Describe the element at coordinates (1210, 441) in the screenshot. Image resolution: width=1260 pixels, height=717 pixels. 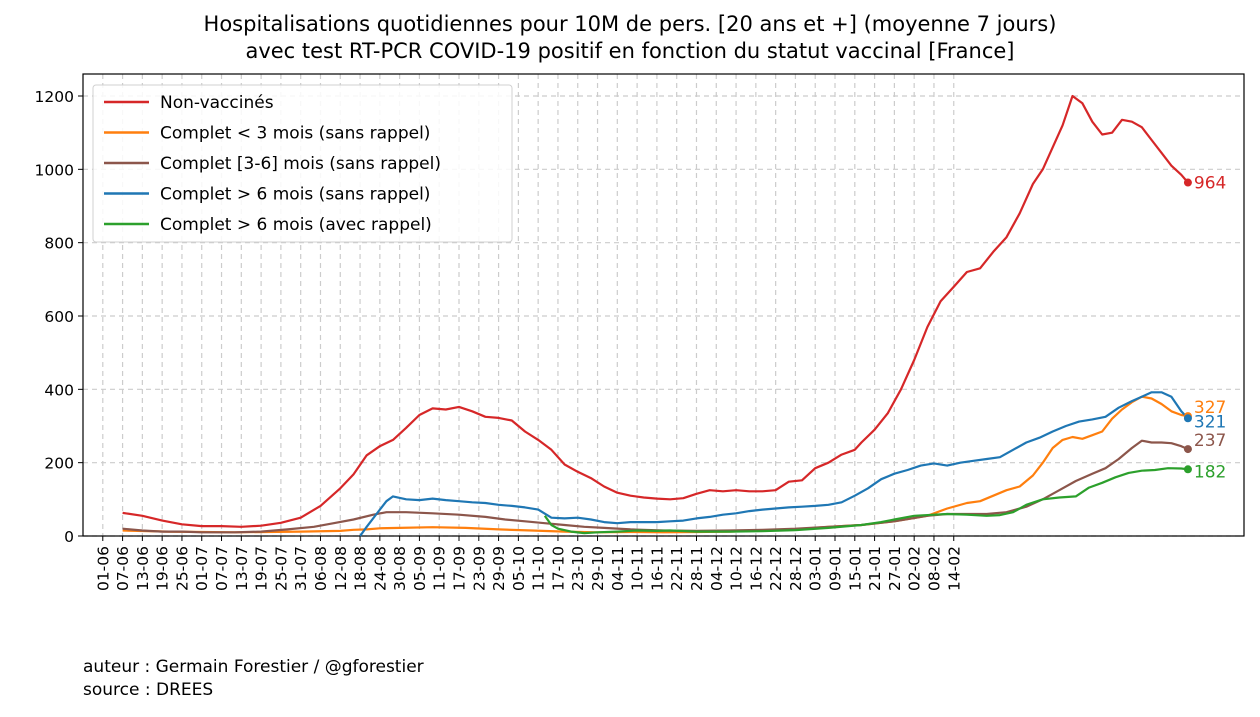
I see `series-end-label: 237` at that location.